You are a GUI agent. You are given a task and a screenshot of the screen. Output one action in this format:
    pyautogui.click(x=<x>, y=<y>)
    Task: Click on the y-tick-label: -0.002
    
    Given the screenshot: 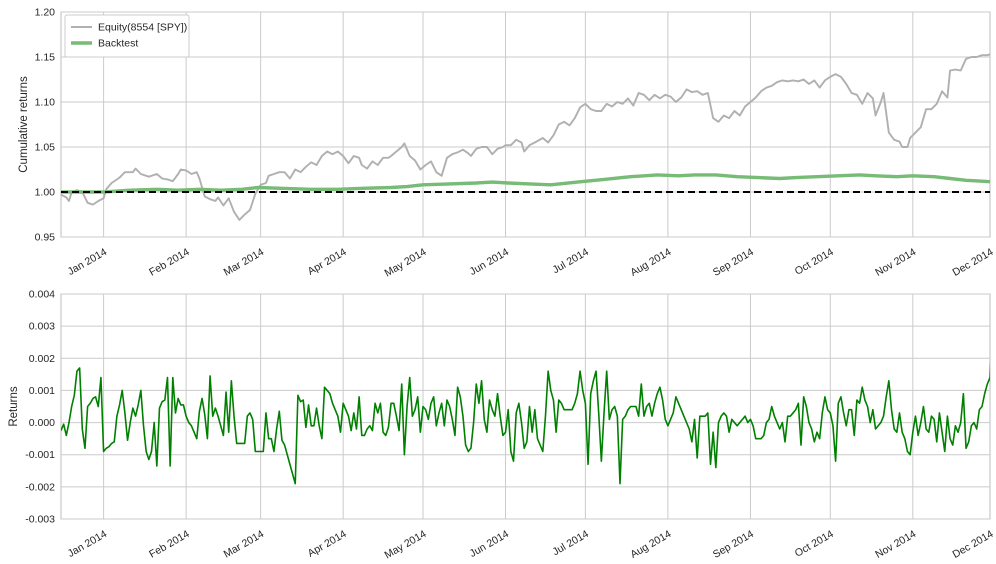 What is the action you would take?
    pyautogui.click(x=40, y=487)
    